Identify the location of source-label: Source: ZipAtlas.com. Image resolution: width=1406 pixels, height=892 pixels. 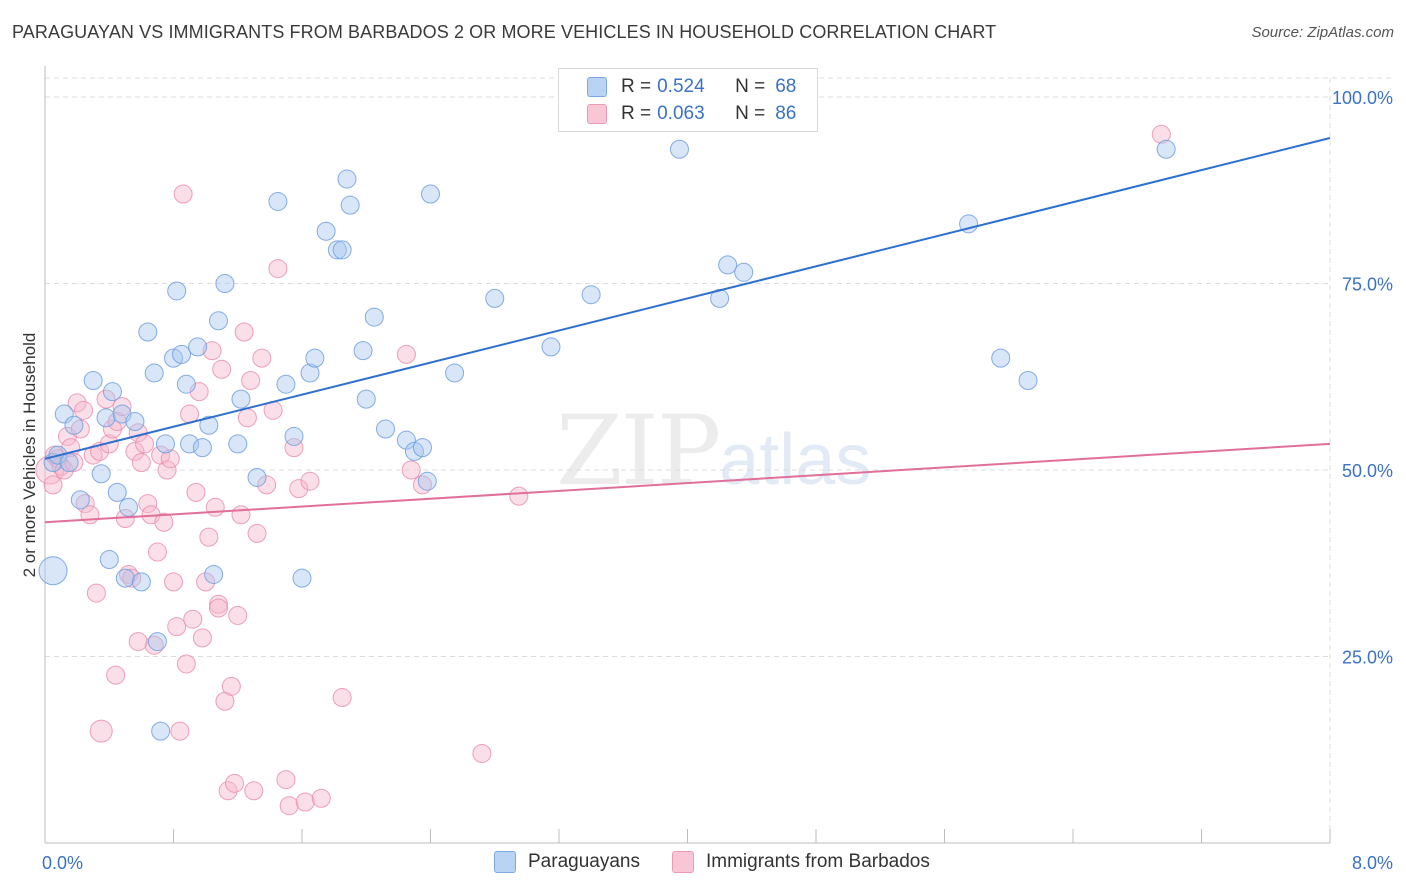
(1322, 32).